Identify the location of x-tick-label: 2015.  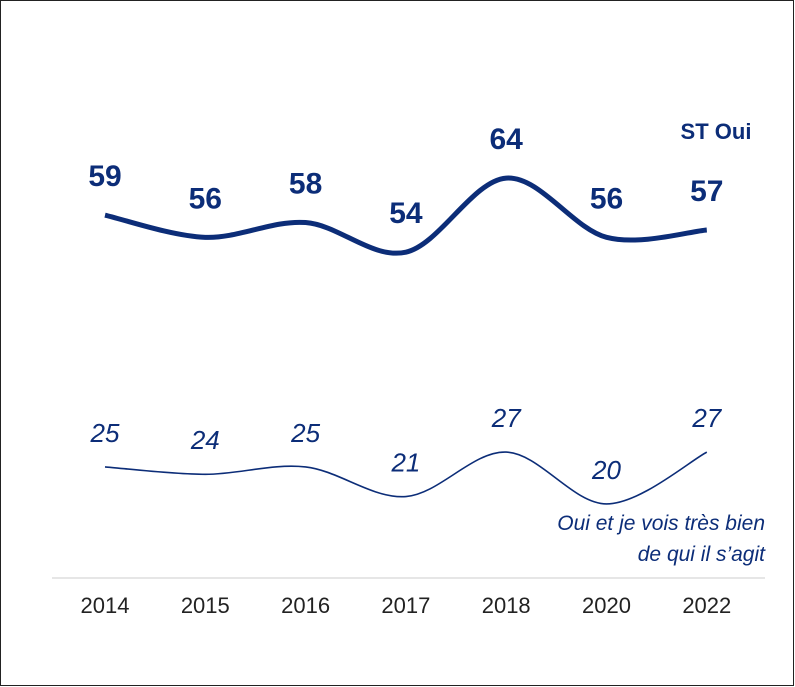
(205, 605).